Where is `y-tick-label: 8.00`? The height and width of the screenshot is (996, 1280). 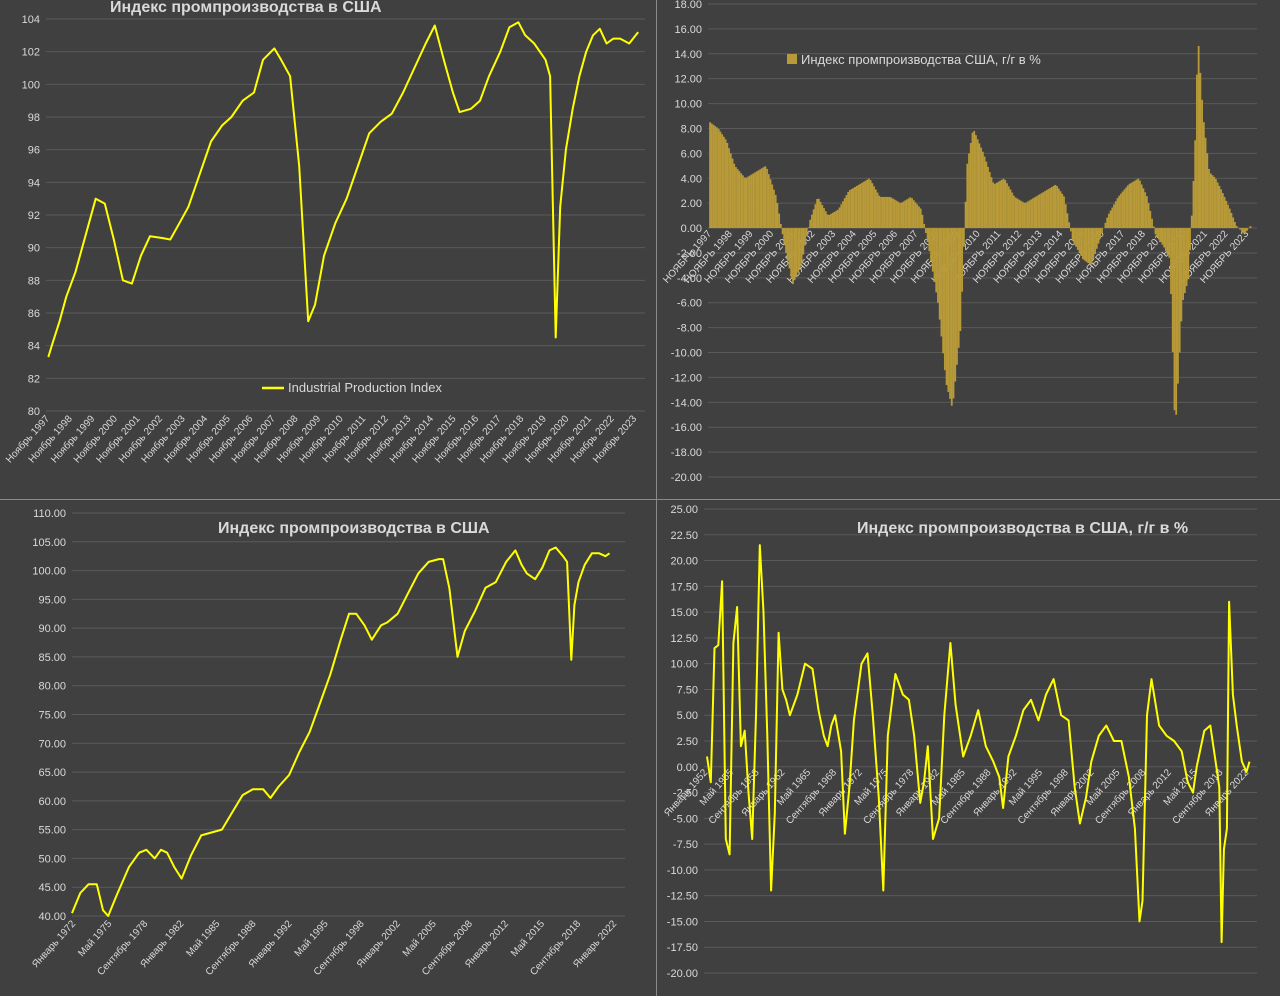
y-tick-label: 8.00 is located at coordinates (691, 129).